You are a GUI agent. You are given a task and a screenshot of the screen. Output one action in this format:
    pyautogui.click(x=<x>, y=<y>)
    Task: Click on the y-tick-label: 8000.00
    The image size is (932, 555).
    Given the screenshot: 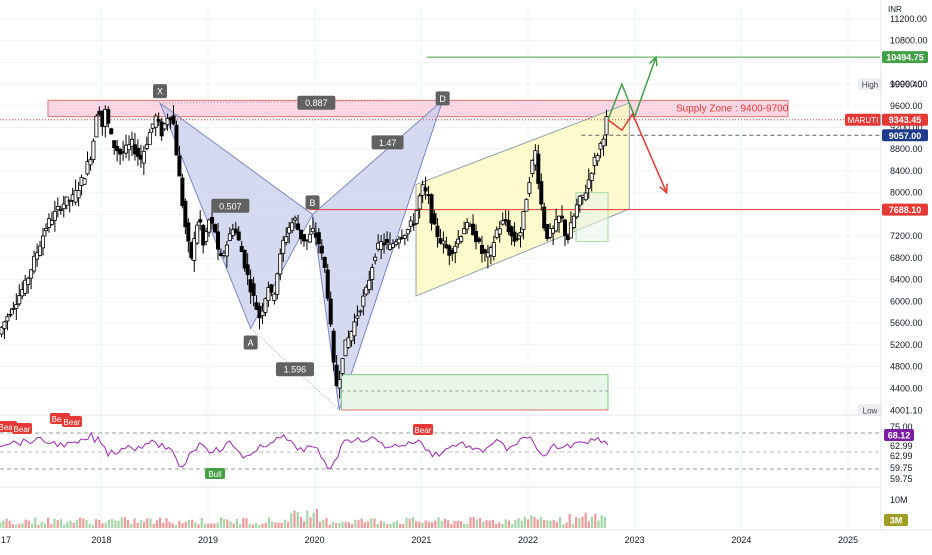 What is the action you would take?
    pyautogui.click(x=906, y=193)
    